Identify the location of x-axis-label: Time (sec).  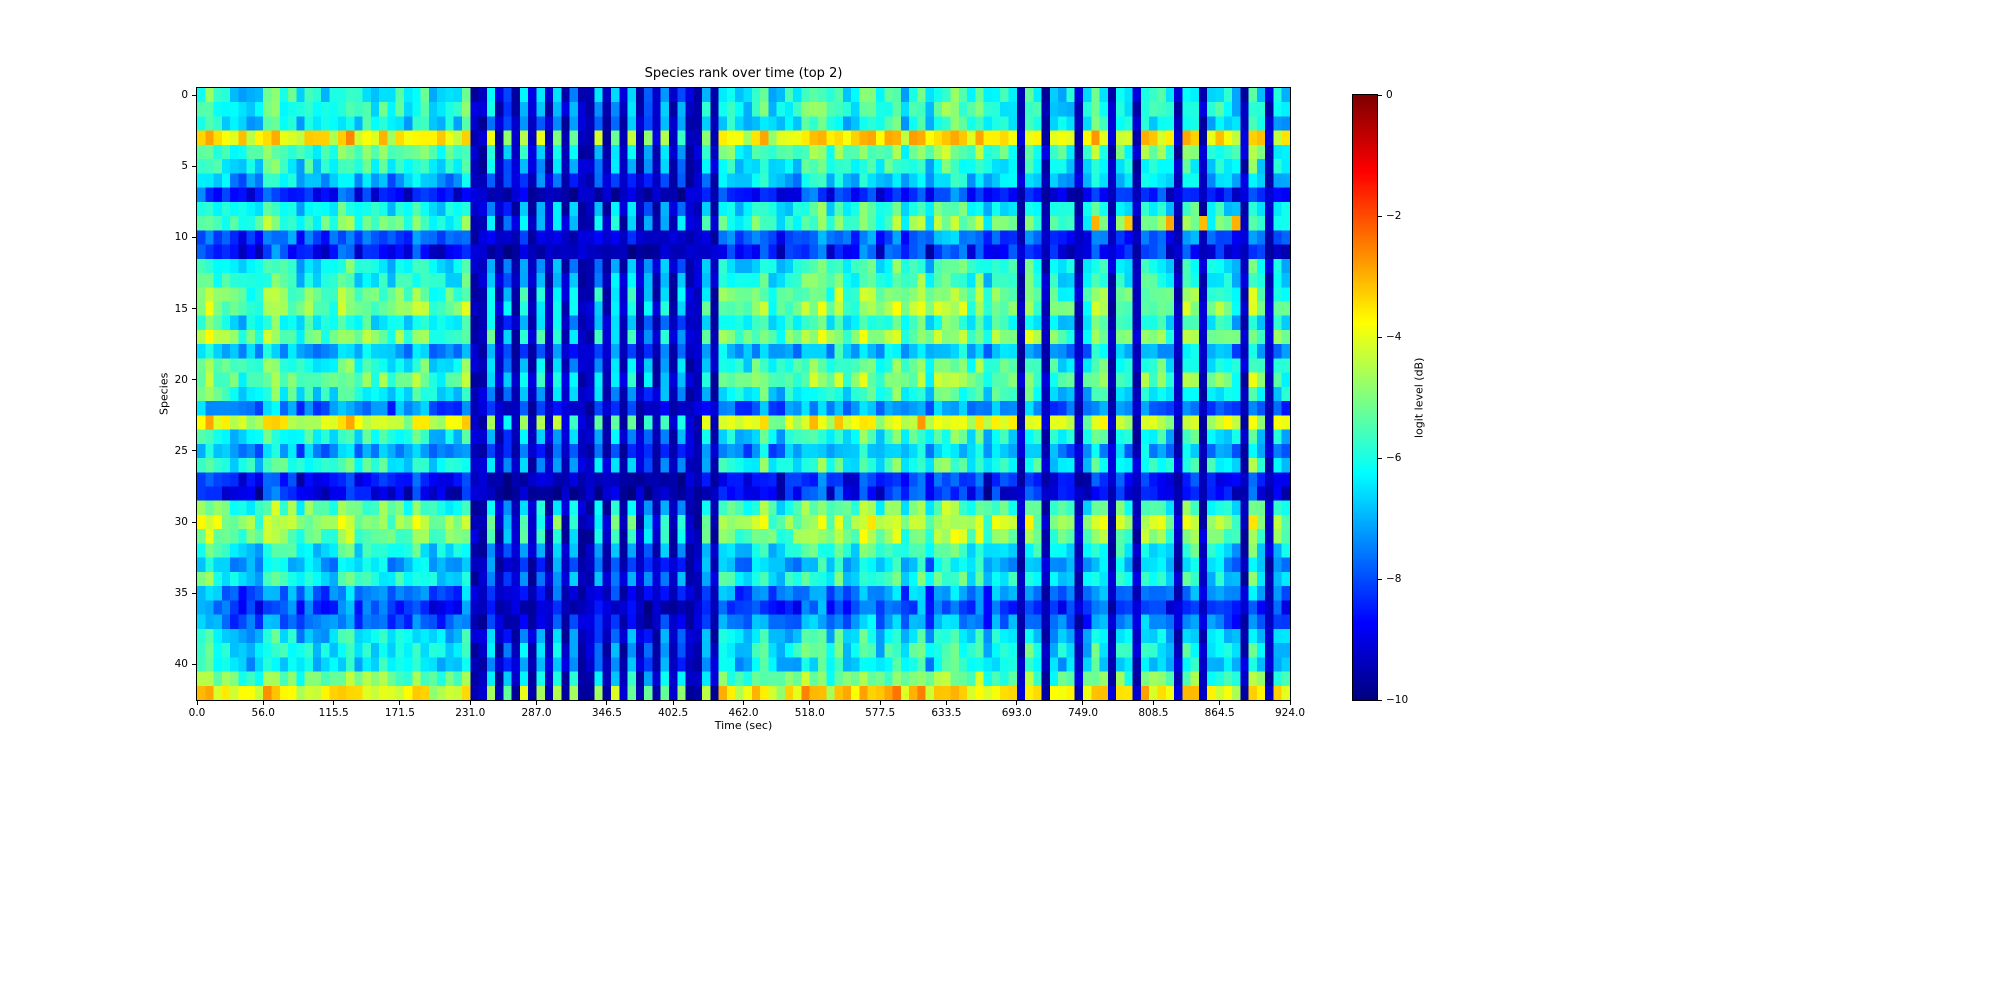
(743, 725).